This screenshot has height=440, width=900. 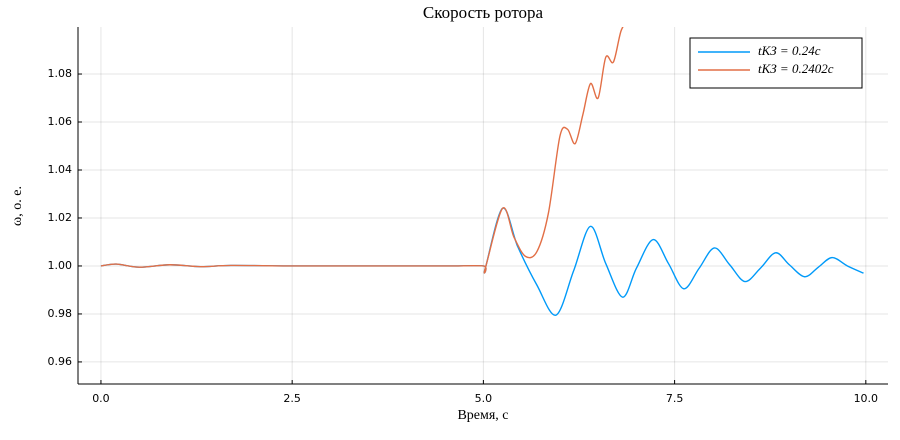 What do you see at coordinates (796, 68) in the screenshot?
I see `legend-label: tКЗ = 0.2402с` at bounding box center [796, 68].